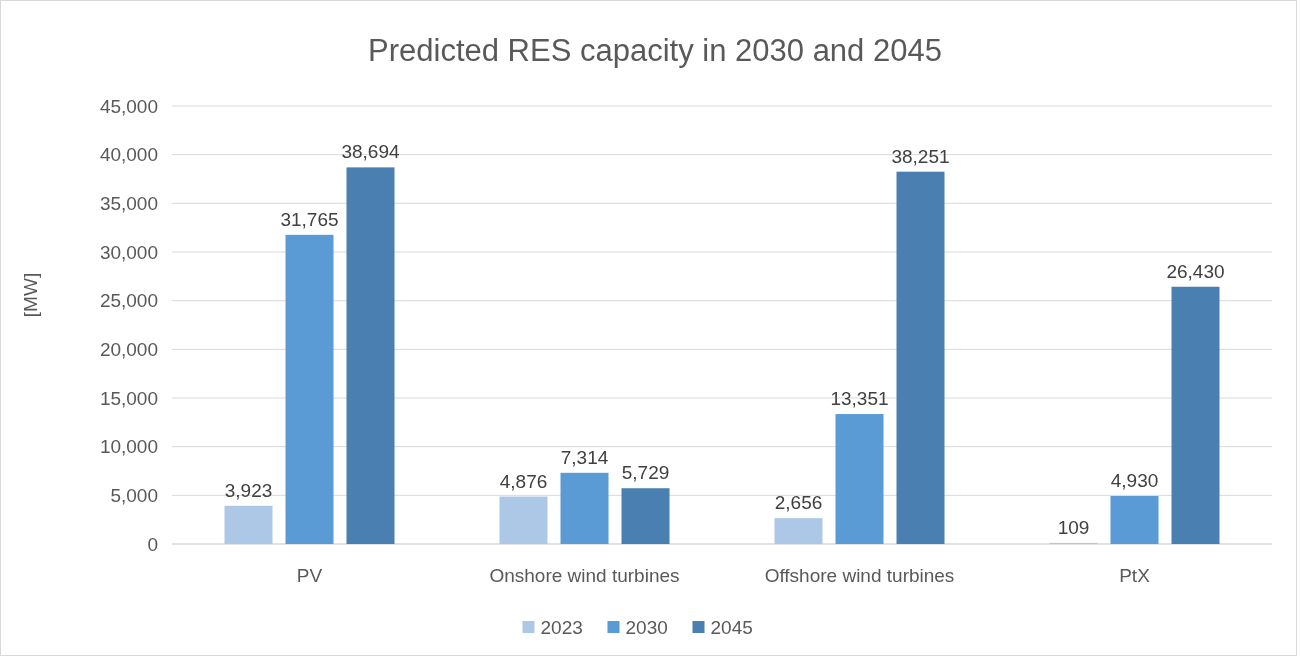 Image resolution: width=1300 pixels, height=661 pixels. What do you see at coordinates (370, 152) in the screenshot?
I see `data-label: 38,694` at bounding box center [370, 152].